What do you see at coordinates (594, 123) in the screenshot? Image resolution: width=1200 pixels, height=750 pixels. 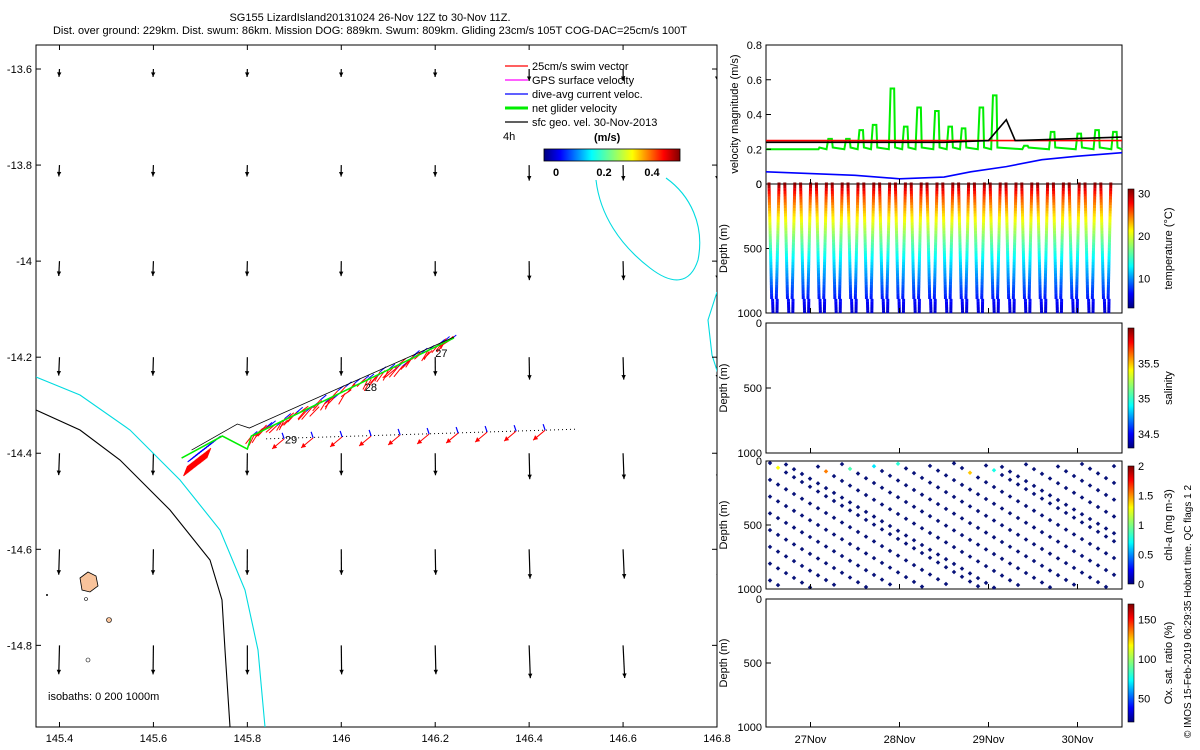 I see `legend-item-sfc: sfc geo. vel. 30-Nov-2013` at bounding box center [594, 123].